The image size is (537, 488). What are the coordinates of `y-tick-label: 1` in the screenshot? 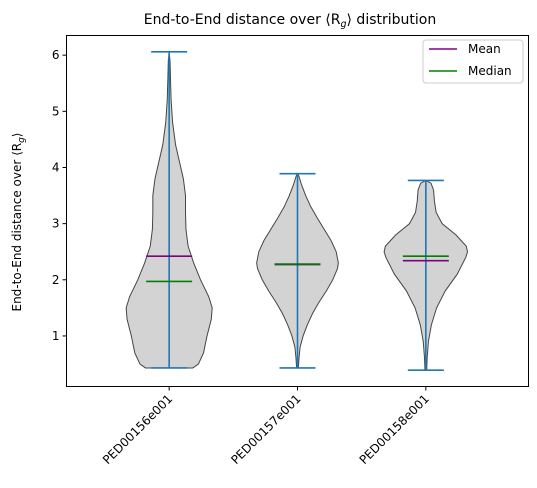 It's located at (56, 336).